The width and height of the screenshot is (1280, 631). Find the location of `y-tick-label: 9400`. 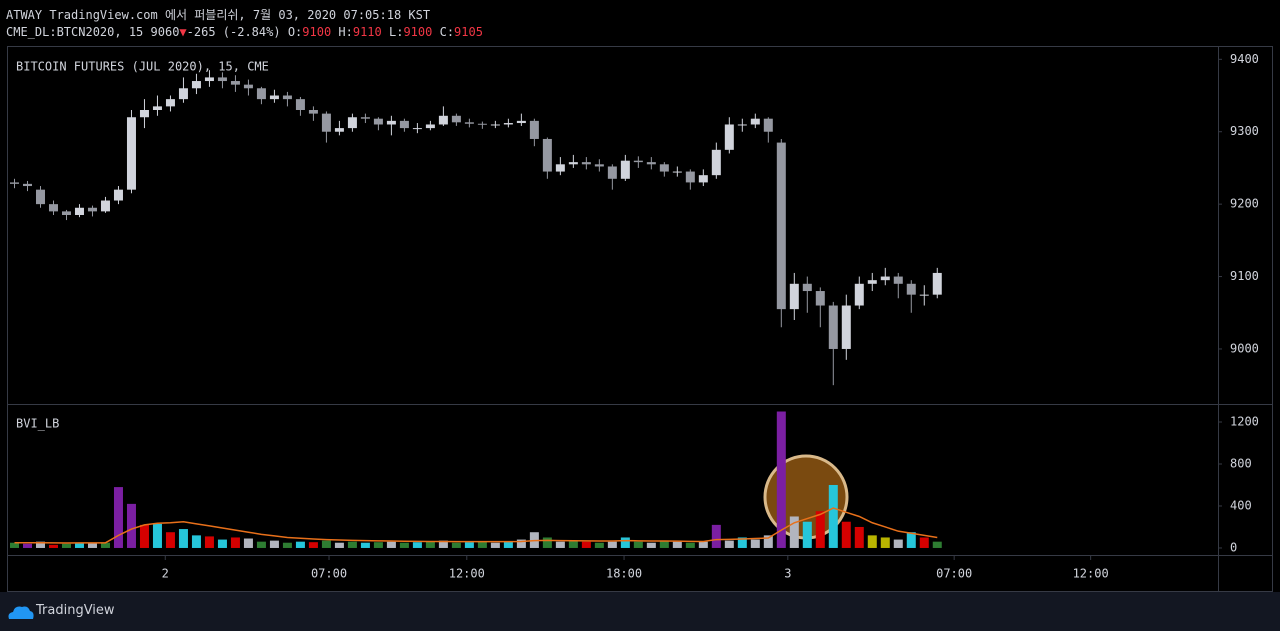

y-tick-label: 9400 is located at coordinates (1244, 59).